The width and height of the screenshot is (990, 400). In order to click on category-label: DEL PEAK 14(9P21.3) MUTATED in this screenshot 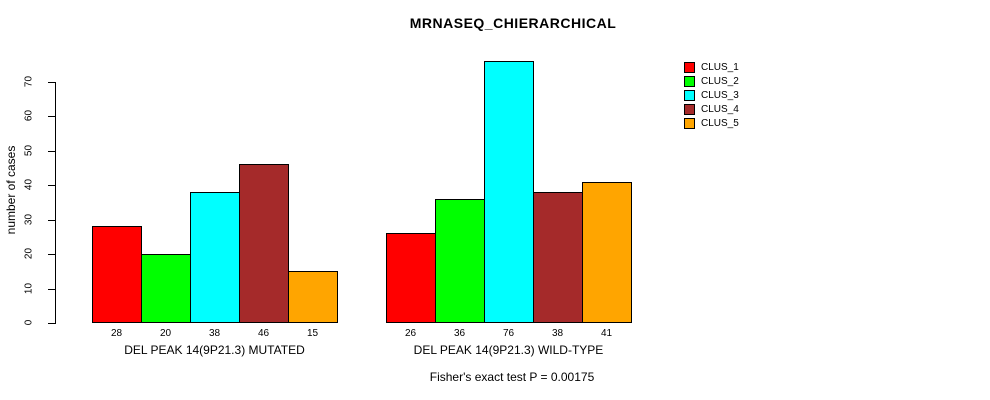, I will do `click(214, 350)`.